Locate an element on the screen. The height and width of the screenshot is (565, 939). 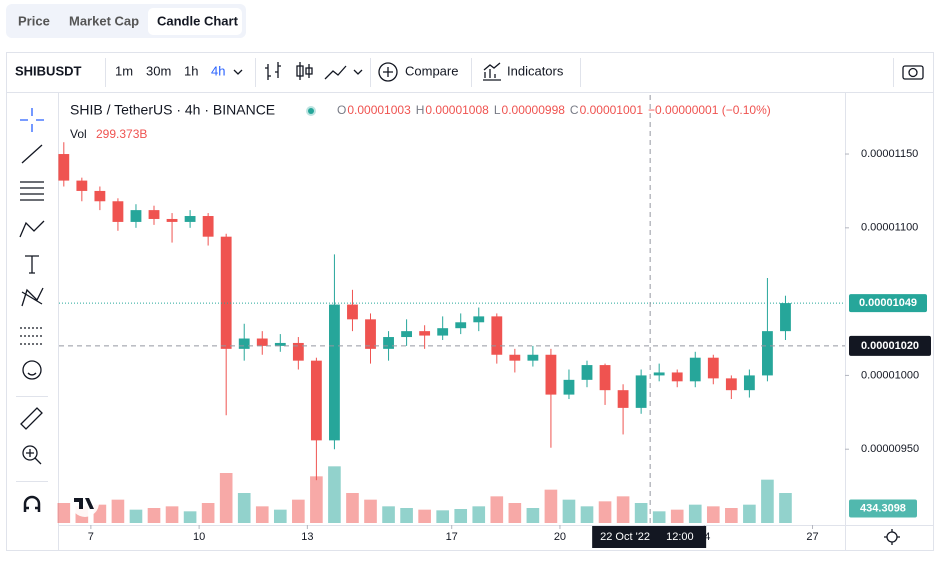
indicators-icon is located at coordinates (492, 71).